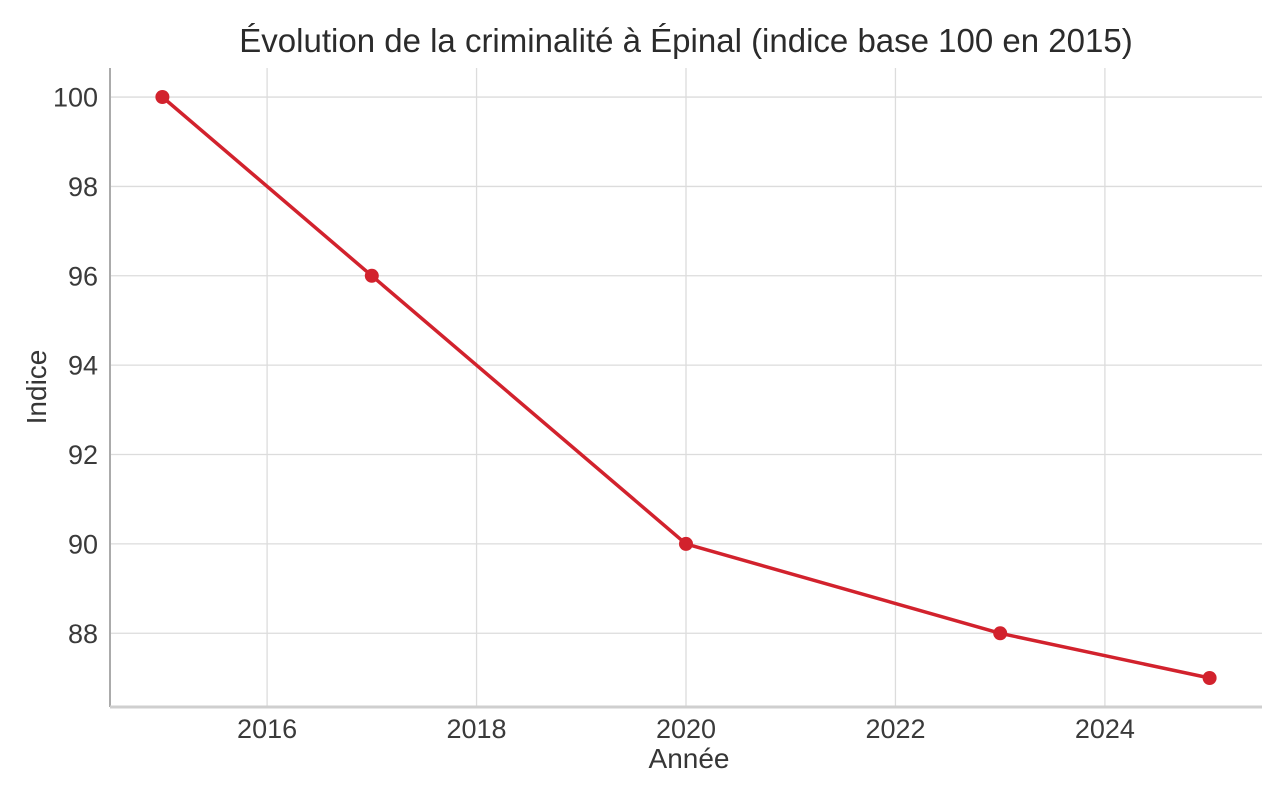 This screenshot has height=800, width=1280. I want to click on y-tick-label: 90, so click(83, 544).